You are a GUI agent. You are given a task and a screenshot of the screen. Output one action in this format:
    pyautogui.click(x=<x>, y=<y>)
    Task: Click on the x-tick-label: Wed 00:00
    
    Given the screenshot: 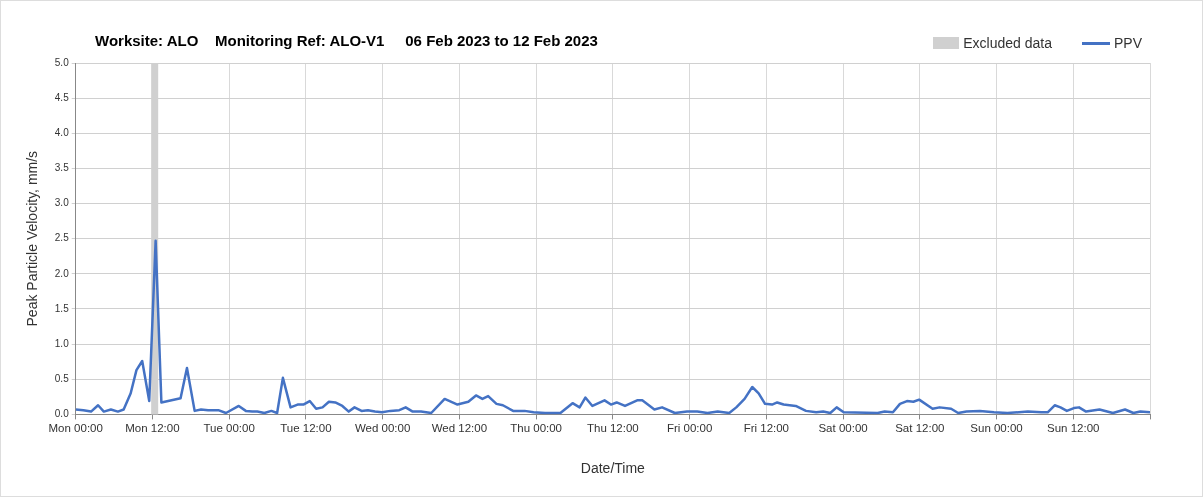 What is the action you would take?
    pyautogui.click(x=382, y=428)
    